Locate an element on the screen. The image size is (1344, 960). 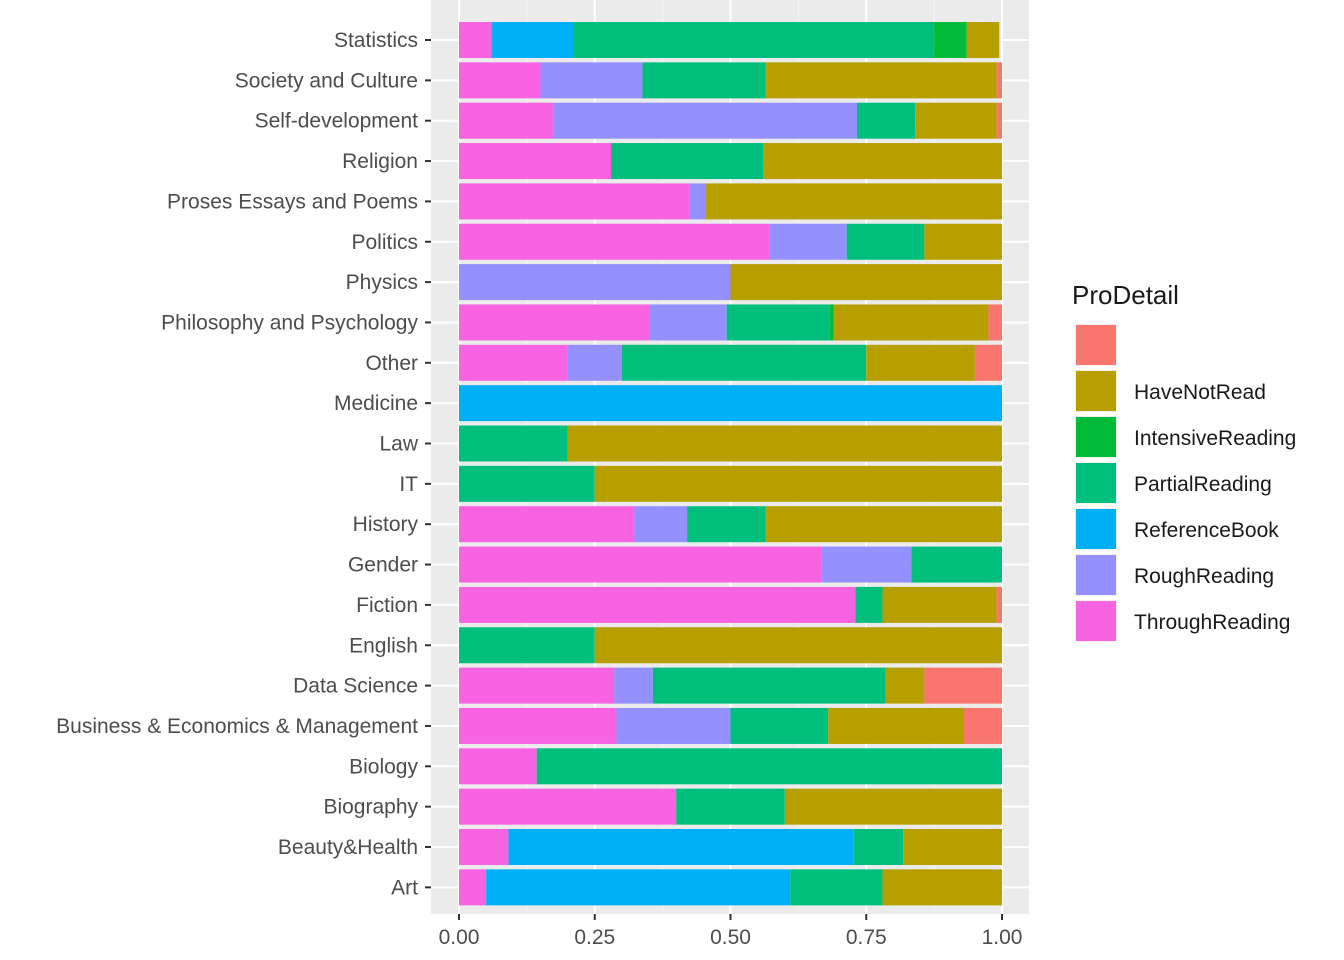
y-tick-label: Gender is located at coordinates (383, 565).